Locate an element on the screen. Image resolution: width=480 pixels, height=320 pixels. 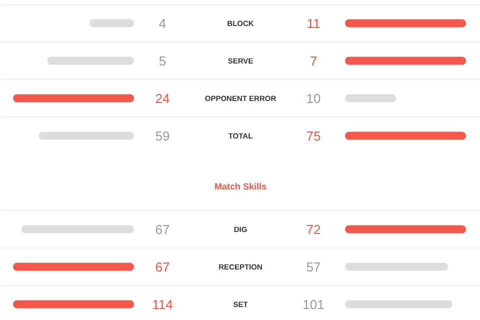
data-label: 5 is located at coordinates (162, 60).